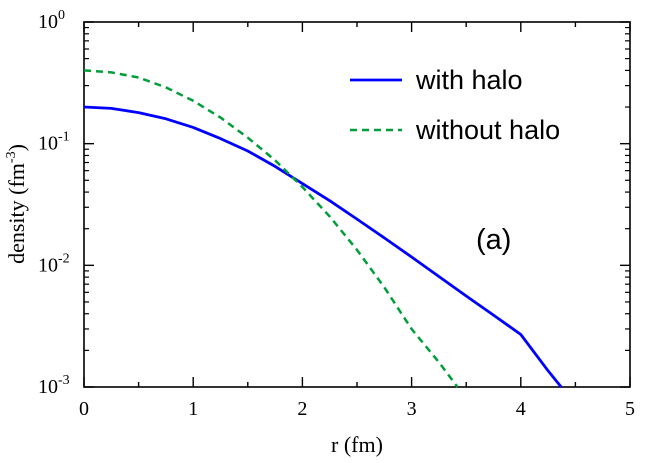 The width and height of the screenshot is (647, 463). Describe the element at coordinates (11, 157) in the screenshot. I see `y-axis-label-sup: -3` at that location.